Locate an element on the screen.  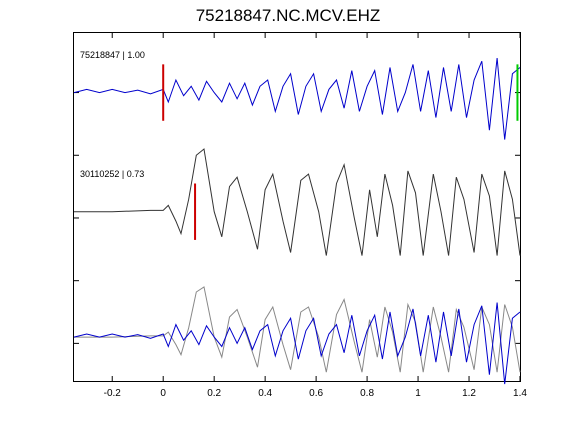
trace-labels-layer: 75218847 | 1.00 30110252 | 0.73 is located at coordinates (112, 114).